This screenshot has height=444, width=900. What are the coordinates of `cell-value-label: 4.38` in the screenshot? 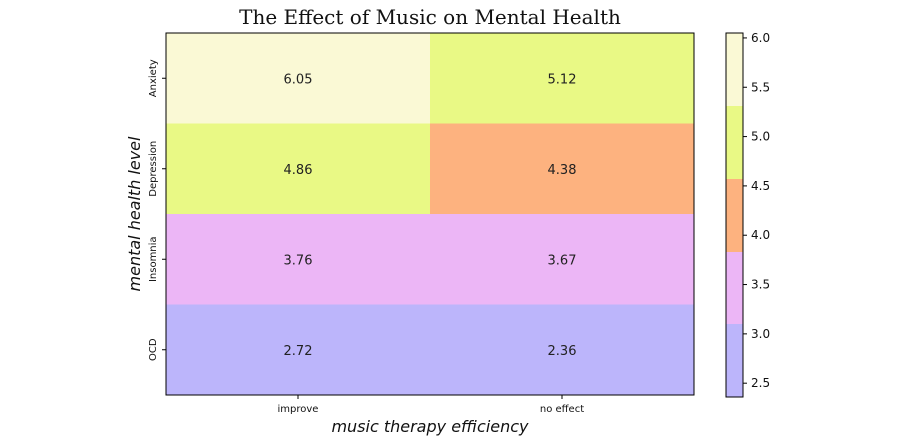 It's located at (562, 170).